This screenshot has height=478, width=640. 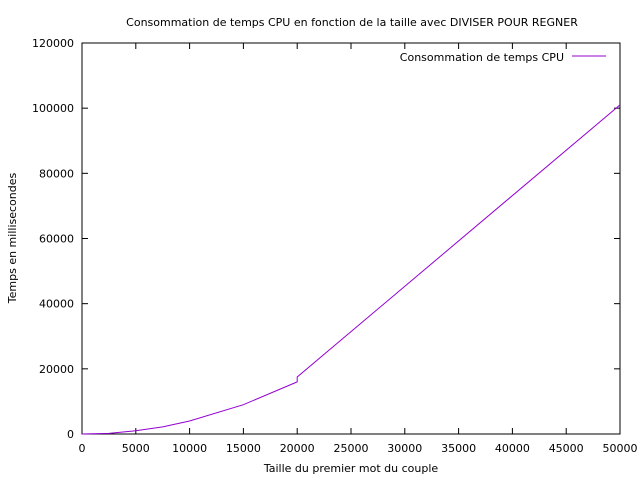 What do you see at coordinates (351, 468) in the screenshot?
I see `x-axis-label: Taille du premier mot du couple` at bounding box center [351, 468].